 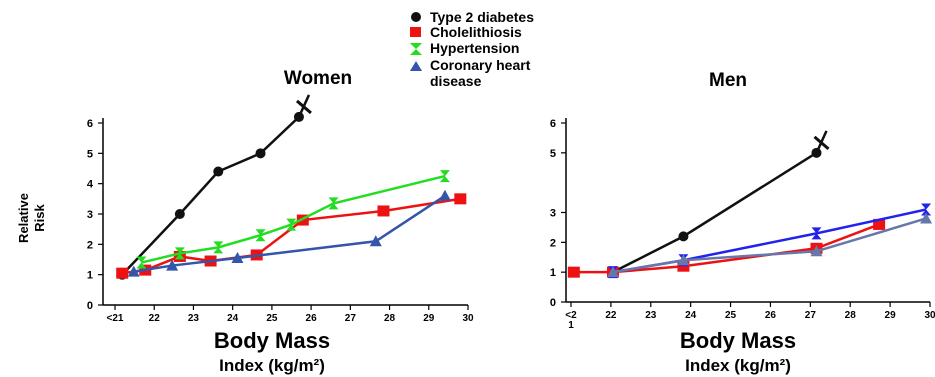 What do you see at coordinates (415, 32) in the screenshot?
I see `legend-square-marker` at bounding box center [415, 32].